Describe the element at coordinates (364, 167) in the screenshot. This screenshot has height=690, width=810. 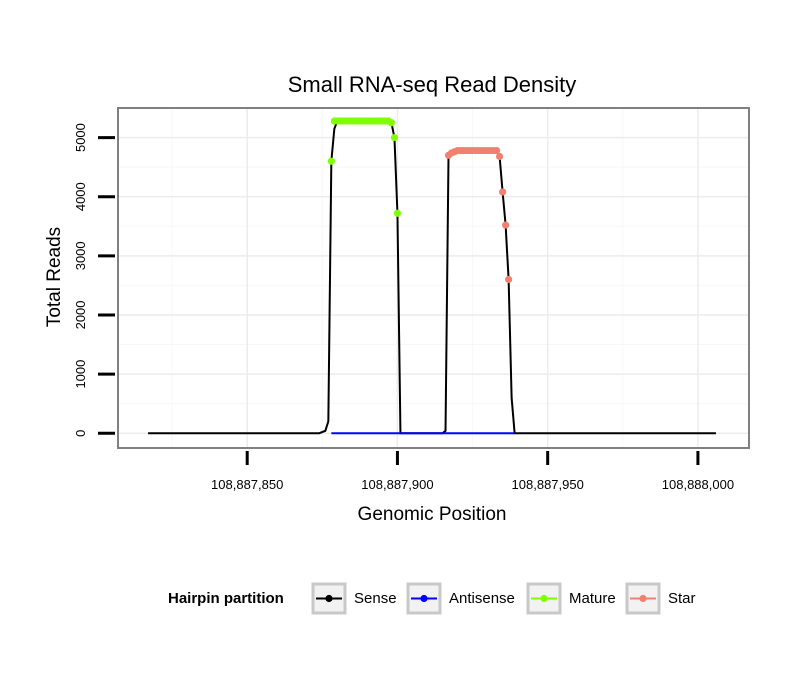
I see `series-mature` at that location.